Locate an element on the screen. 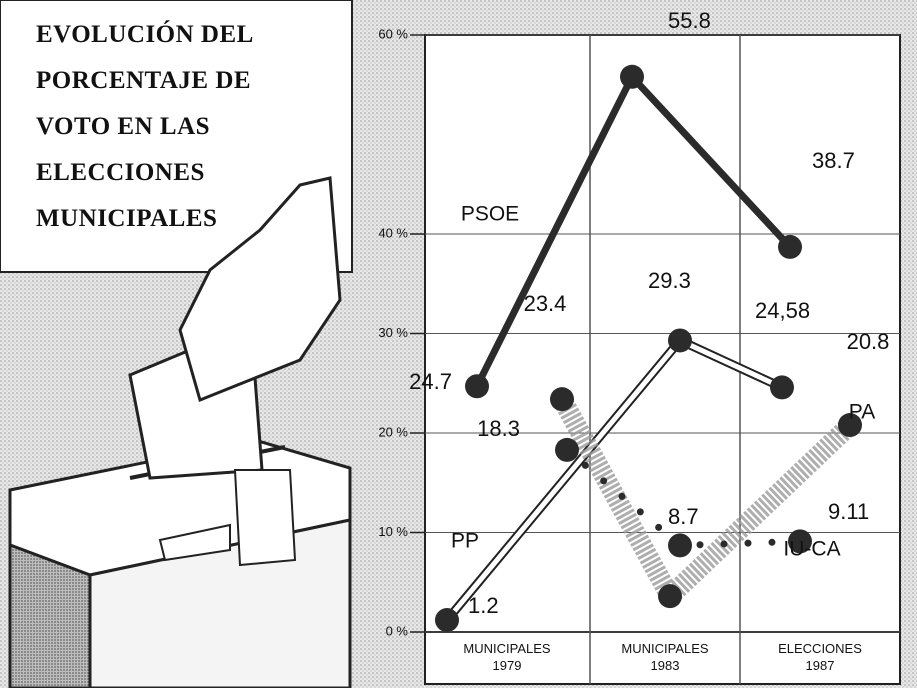 The width and height of the screenshot is (917, 688). value-label: 8.7 is located at coordinates (683, 516).